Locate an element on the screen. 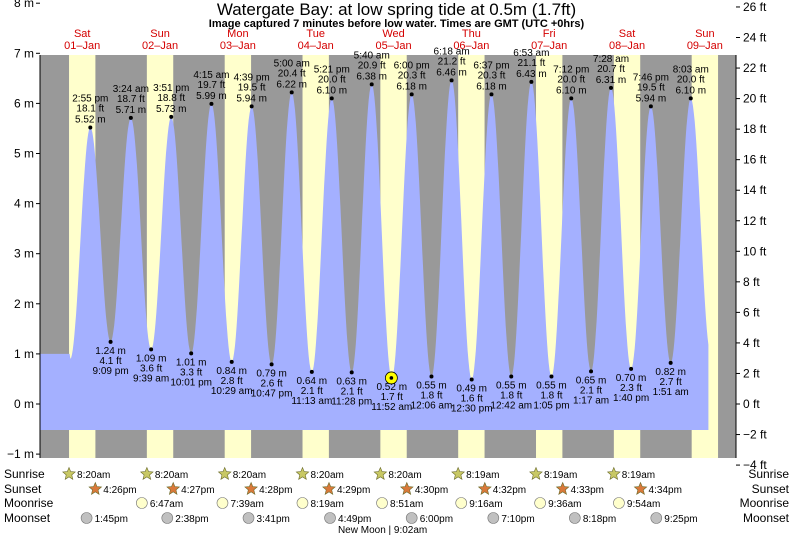 The image size is (793, 537). low-tide-time: 11:52 am is located at coordinates (391, 407).